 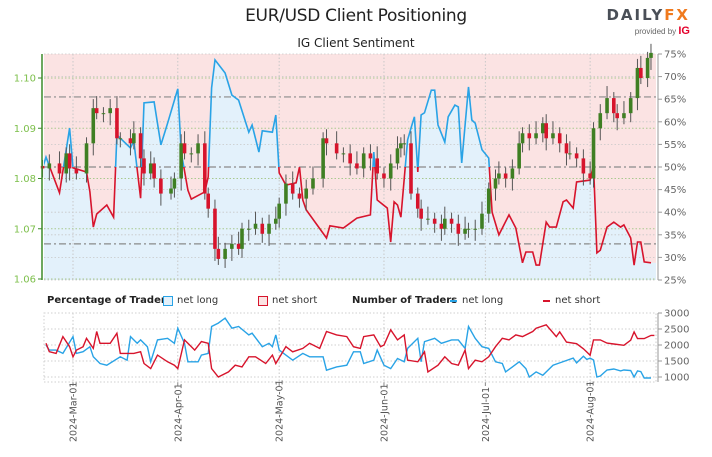 I want to click on pct-tick-label: 65%, so click(x=675, y=100).